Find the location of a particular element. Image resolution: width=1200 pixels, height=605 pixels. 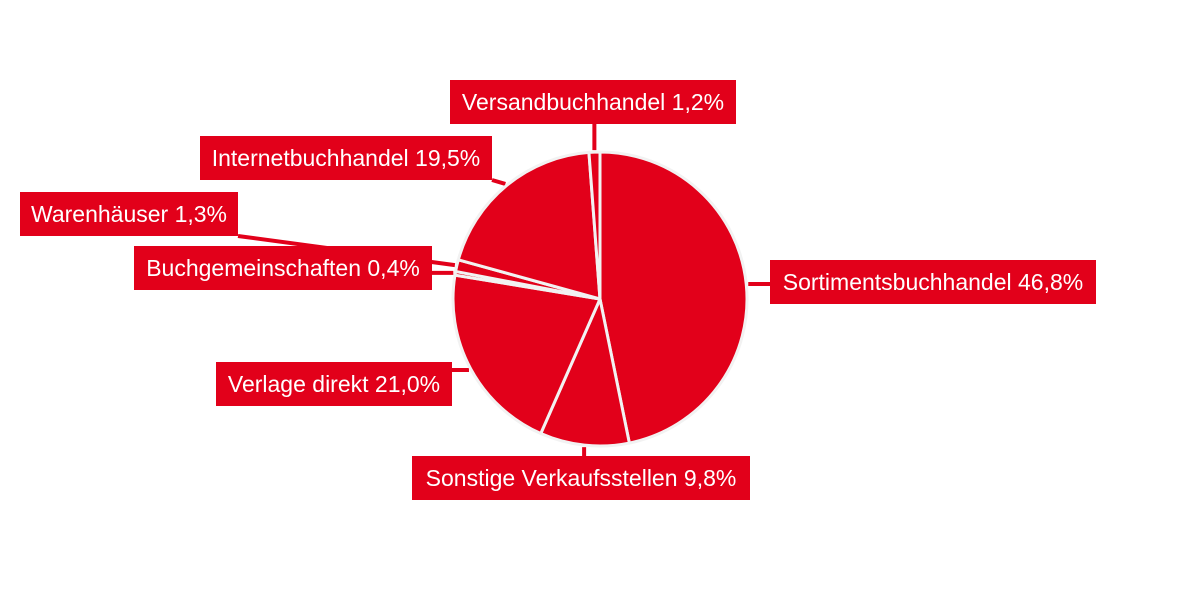

pie-label-sortimentsbuchhandel: Sortimentsbuchhandel 46,8% is located at coordinates (933, 282).